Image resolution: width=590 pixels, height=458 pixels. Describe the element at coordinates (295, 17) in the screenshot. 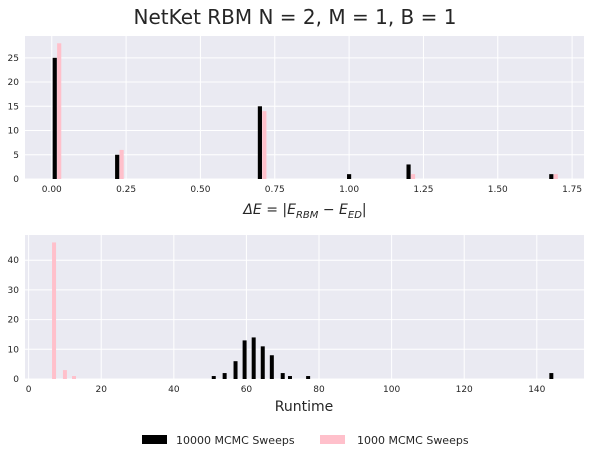

I see `chart-title: NetKet RBM N = 2, M = 1, B = 1` at that location.